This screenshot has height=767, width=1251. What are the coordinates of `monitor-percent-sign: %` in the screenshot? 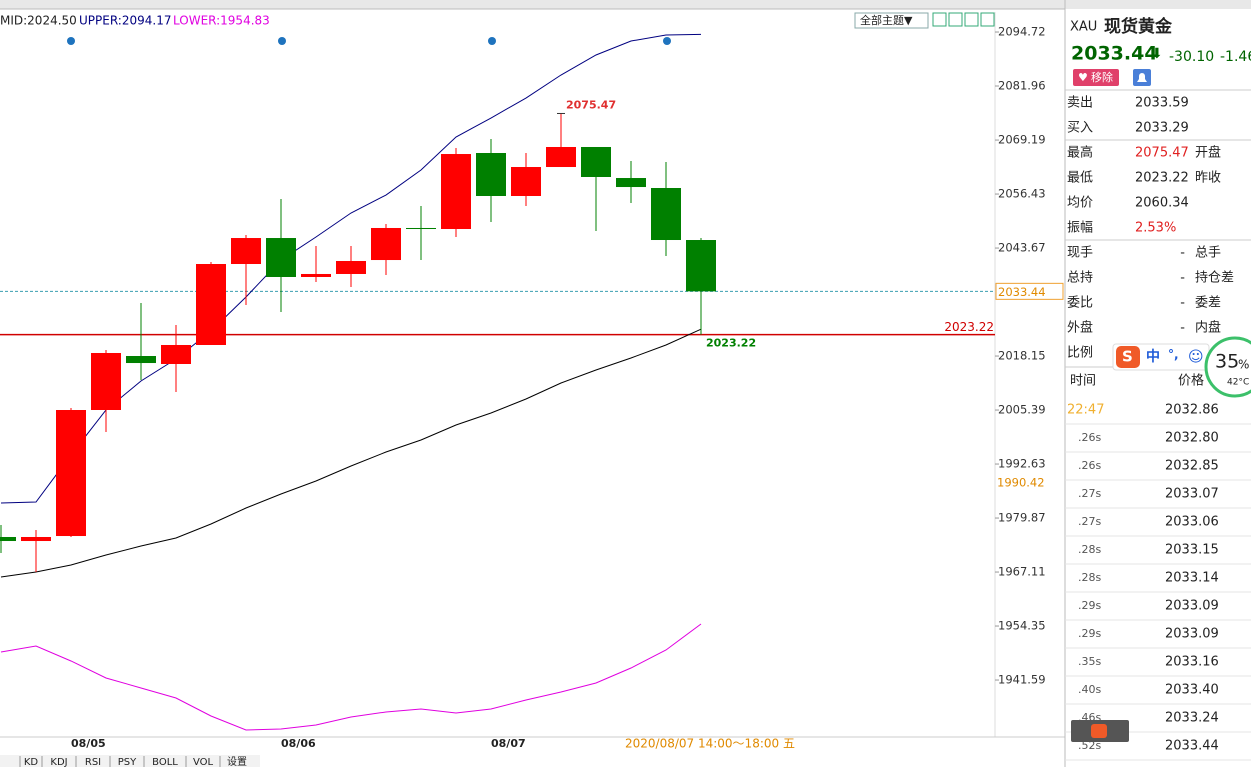 It's located at (1243, 365).